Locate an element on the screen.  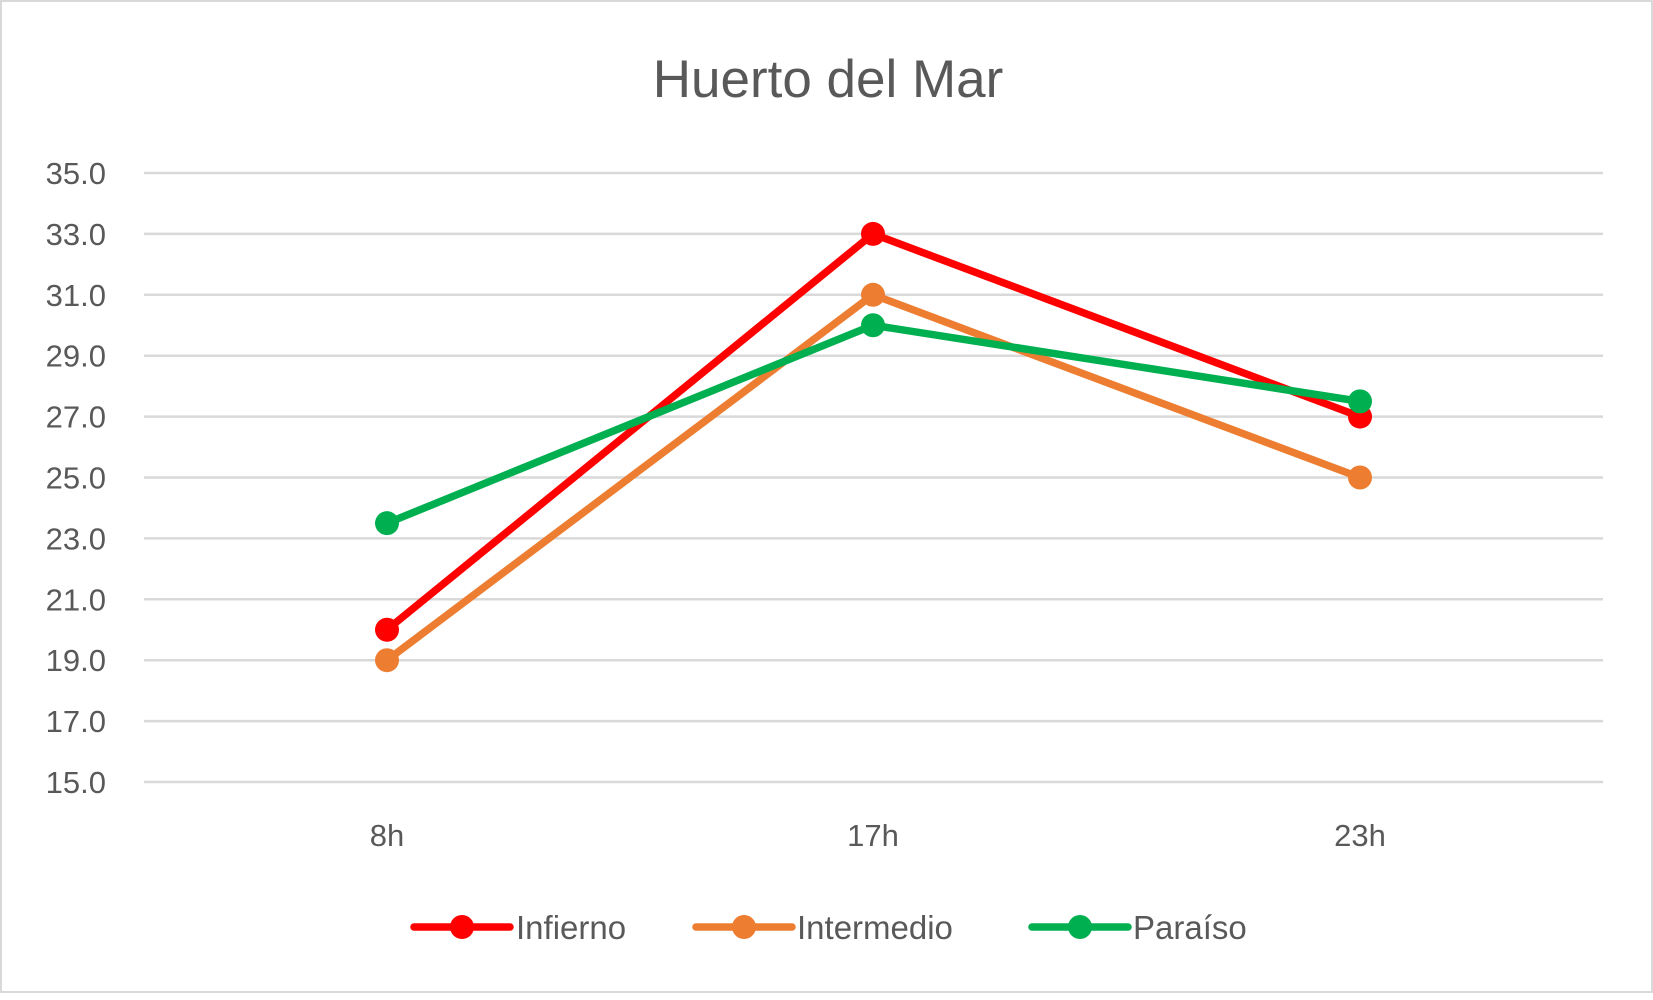
y-tick-label: 17.0 is located at coordinates (76, 721).